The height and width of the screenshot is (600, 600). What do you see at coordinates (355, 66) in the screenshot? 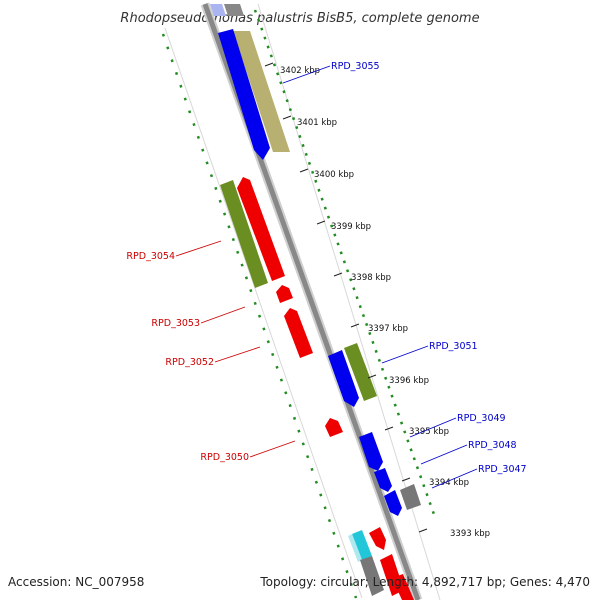
I see `gene-label-rpd3055: RPD_3055` at bounding box center [355, 66].